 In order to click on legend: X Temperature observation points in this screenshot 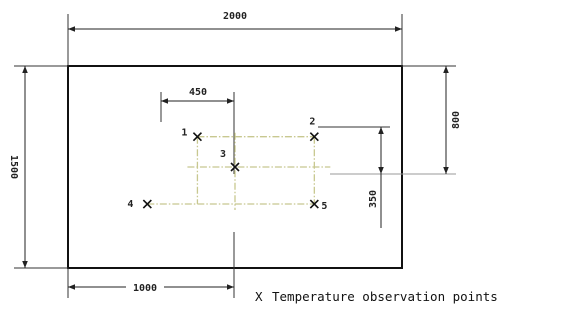, I will do `click(376, 296)`.